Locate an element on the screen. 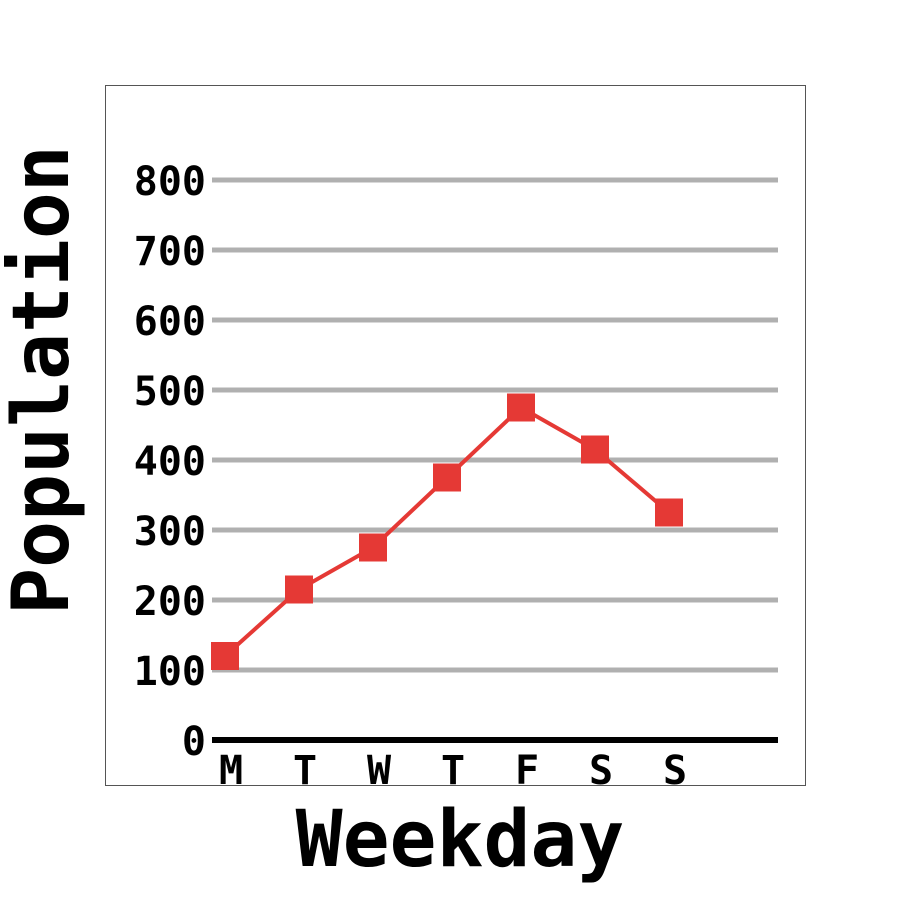 The width and height of the screenshot is (914, 912). y-tick-label: 700 is located at coordinates (170, 252).